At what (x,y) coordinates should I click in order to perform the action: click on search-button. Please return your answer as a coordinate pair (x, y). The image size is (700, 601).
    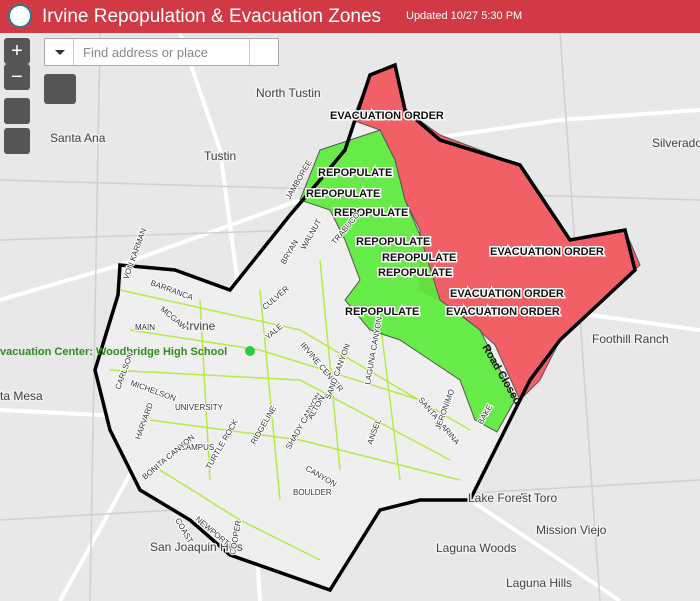
    Looking at the image, I should click on (263, 52).